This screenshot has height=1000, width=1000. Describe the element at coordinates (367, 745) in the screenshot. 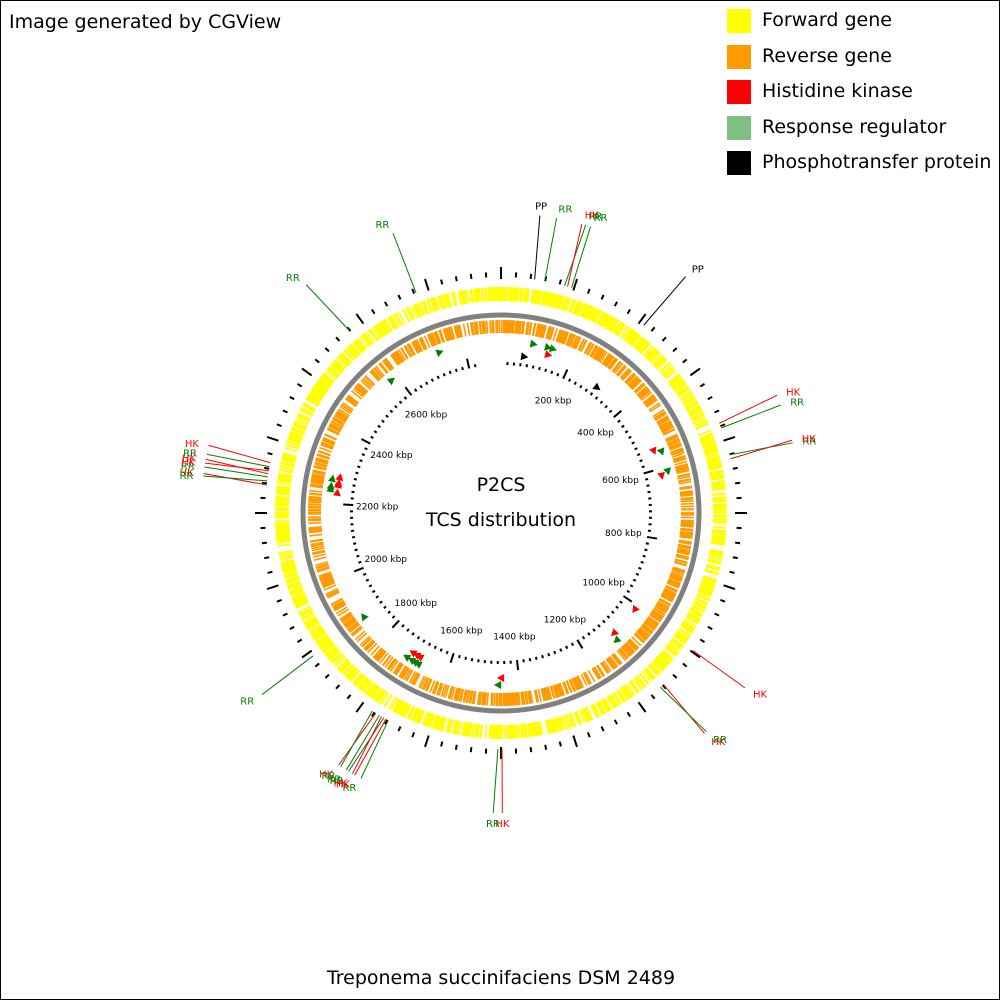

I see `hk-callout-line` at that location.